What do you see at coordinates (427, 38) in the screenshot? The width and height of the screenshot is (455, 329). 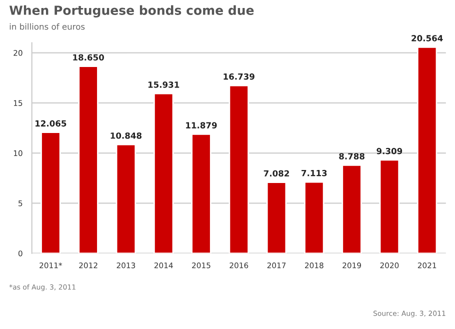 I see `data-label: 20.564` at bounding box center [427, 38].